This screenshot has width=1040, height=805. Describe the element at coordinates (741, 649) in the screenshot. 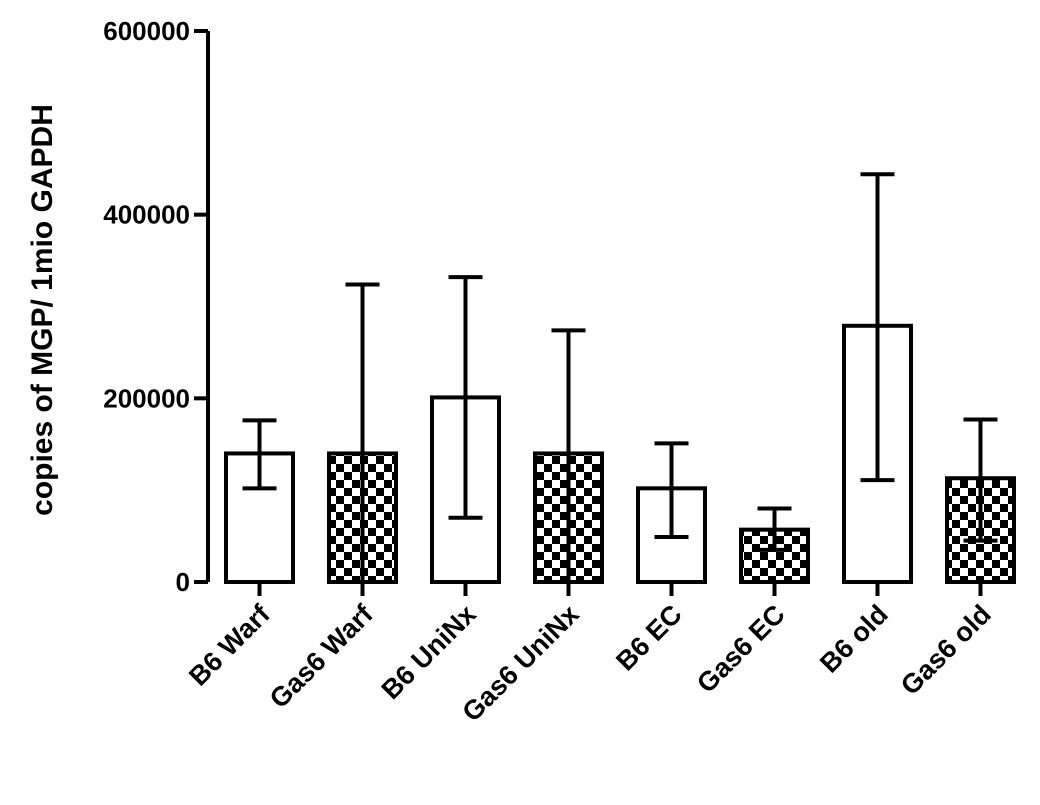

I see `x-tick-label: Gas6 EC` at that location.